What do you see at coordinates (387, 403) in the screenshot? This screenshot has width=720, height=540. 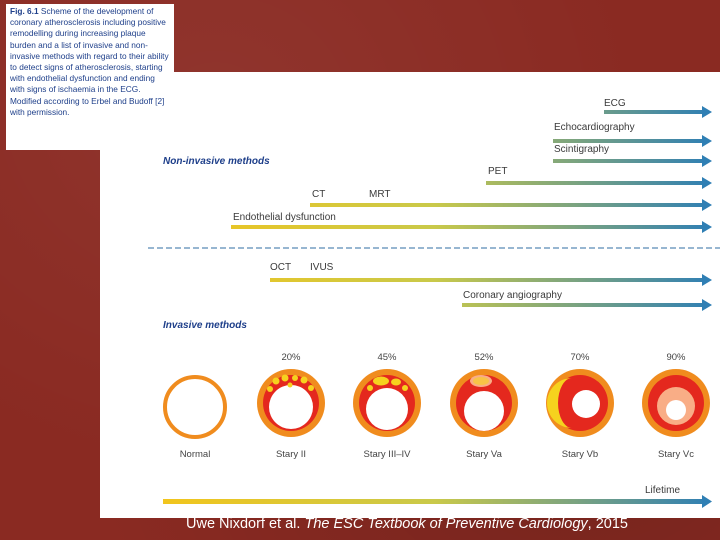 I see `artery-stary-iii-iv` at bounding box center [387, 403].